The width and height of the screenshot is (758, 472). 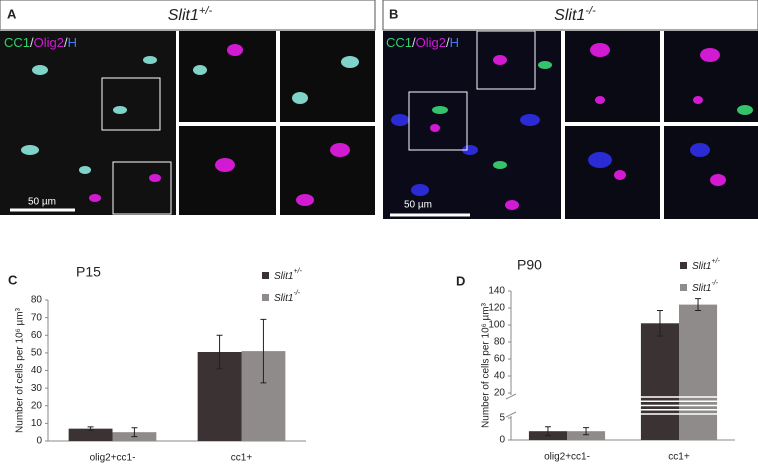 I want to click on axis-break, so click(x=511, y=405).